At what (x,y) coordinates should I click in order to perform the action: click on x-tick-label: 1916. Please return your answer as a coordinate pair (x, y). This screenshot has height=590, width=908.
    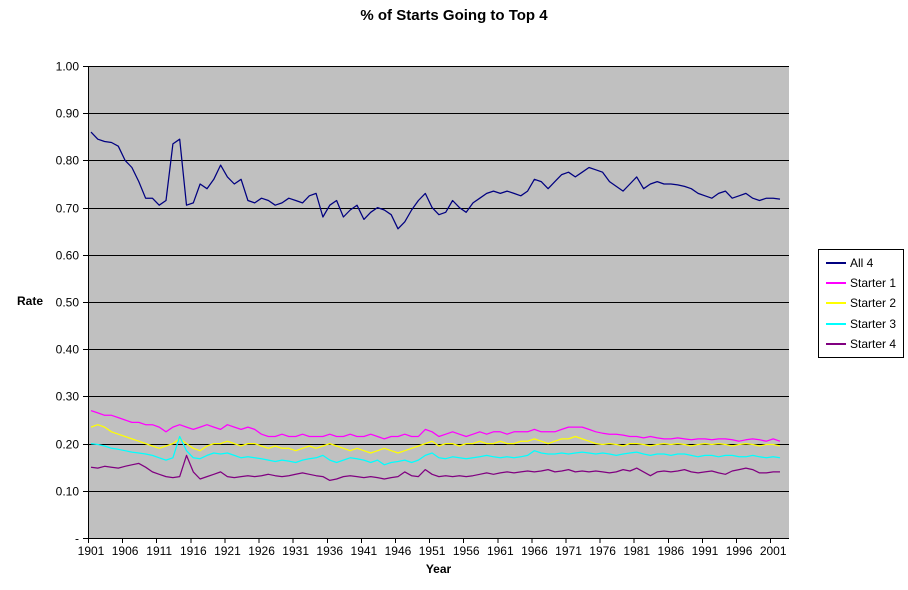
    Looking at the image, I should click on (193, 551).